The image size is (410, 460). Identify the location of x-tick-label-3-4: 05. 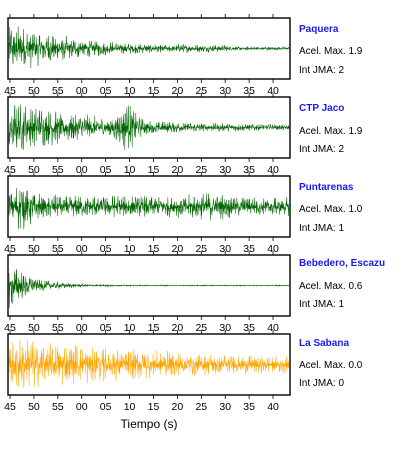
(106, 328).